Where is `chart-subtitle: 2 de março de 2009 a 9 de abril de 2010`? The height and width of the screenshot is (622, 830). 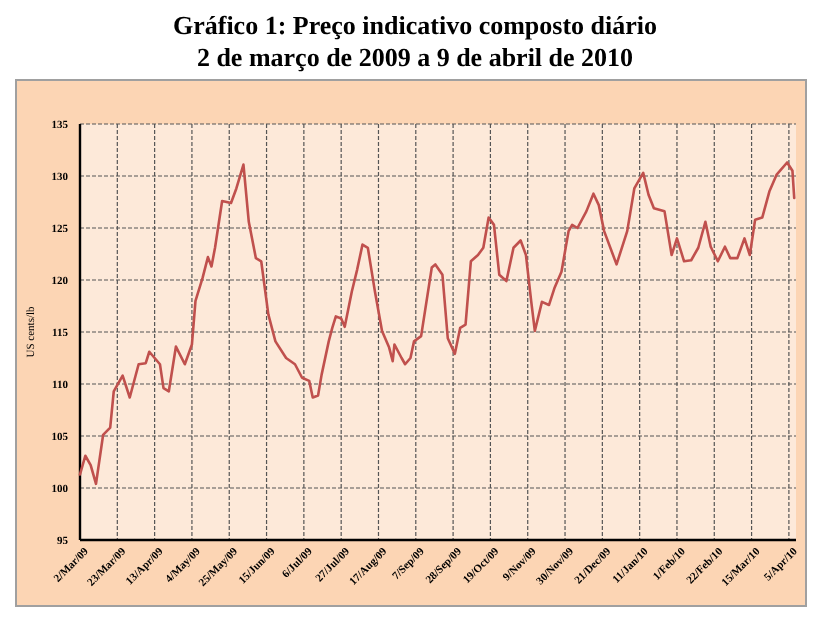
chart-subtitle: 2 de março de 2009 a 9 de abril de 2010 is located at coordinates (415, 57).